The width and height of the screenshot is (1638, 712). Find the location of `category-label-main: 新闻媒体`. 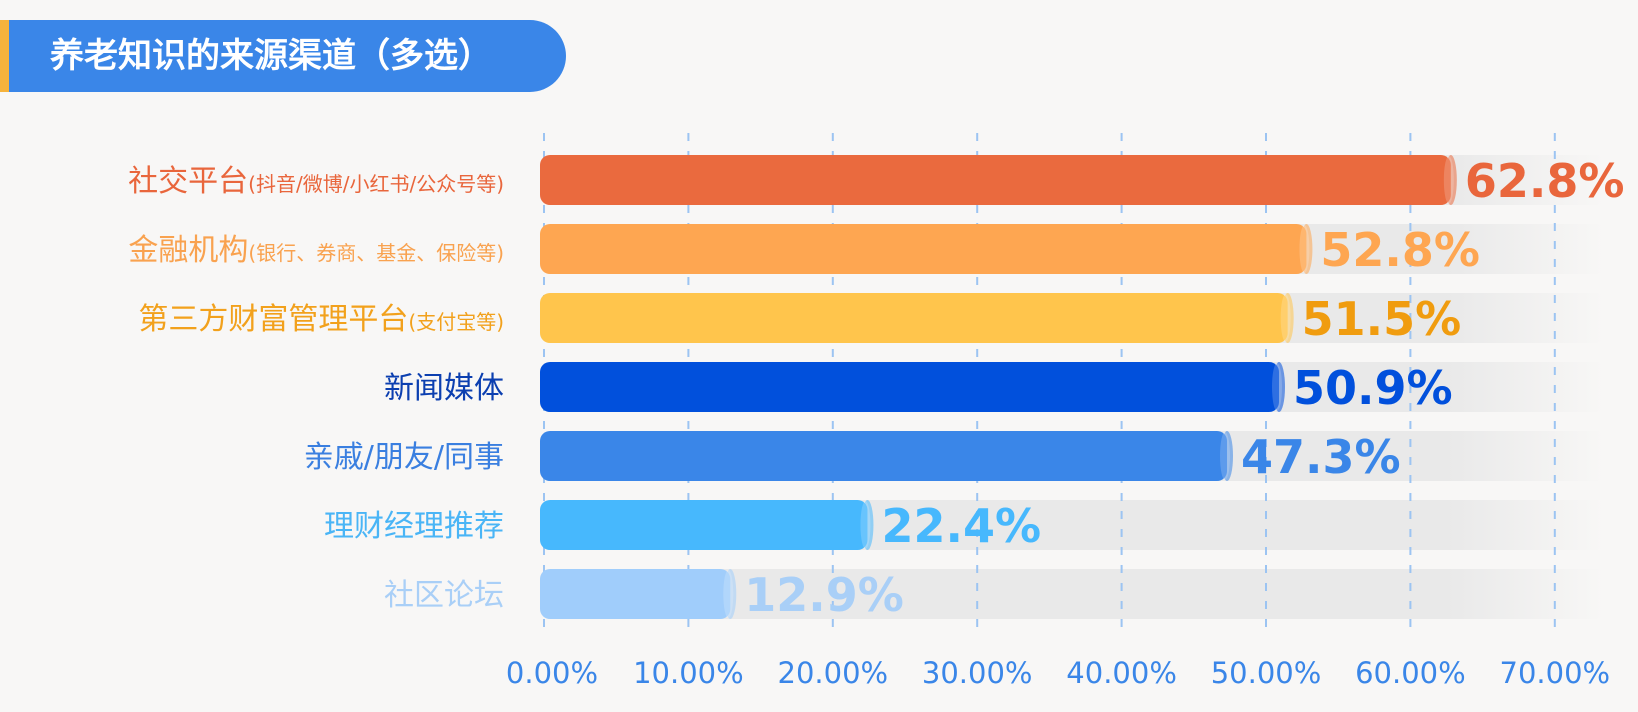

category-label-main: 新闻媒体 is located at coordinates (444, 388).